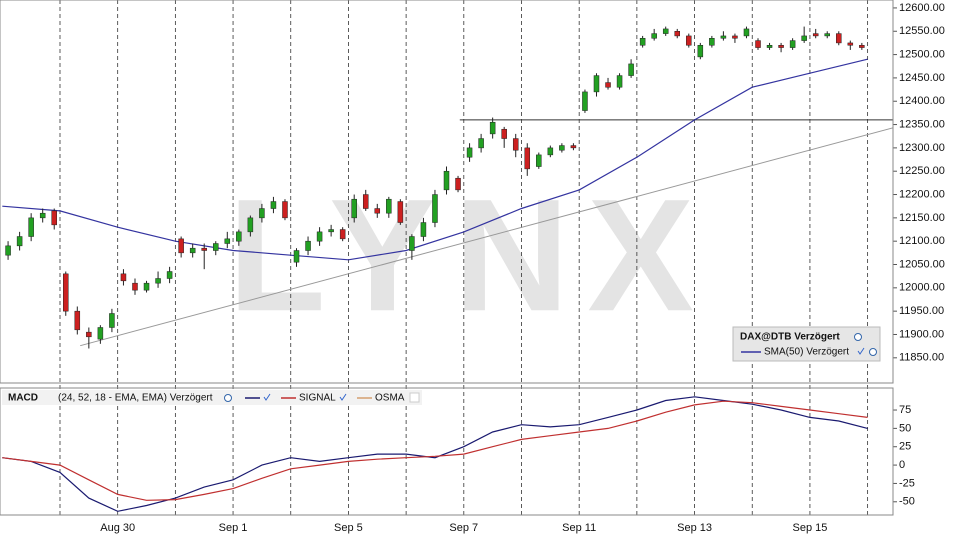  What do you see at coordinates (922, 78) in the screenshot?
I see `y-tick-label: 12450.00` at bounding box center [922, 78].